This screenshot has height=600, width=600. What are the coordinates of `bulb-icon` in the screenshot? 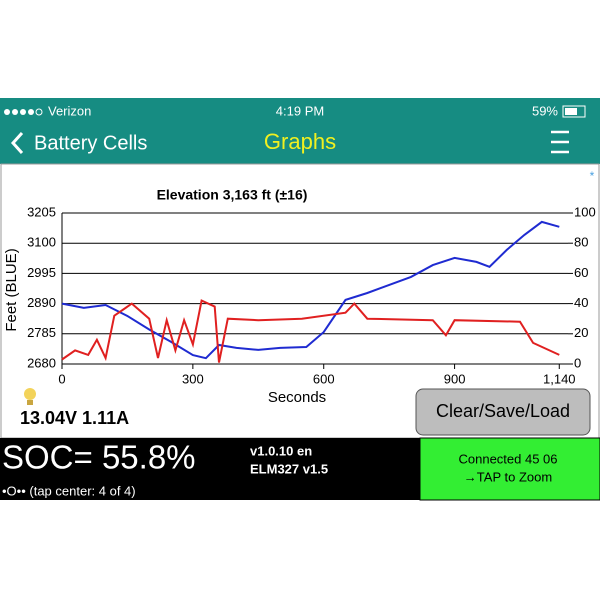 It's located at (30, 394).